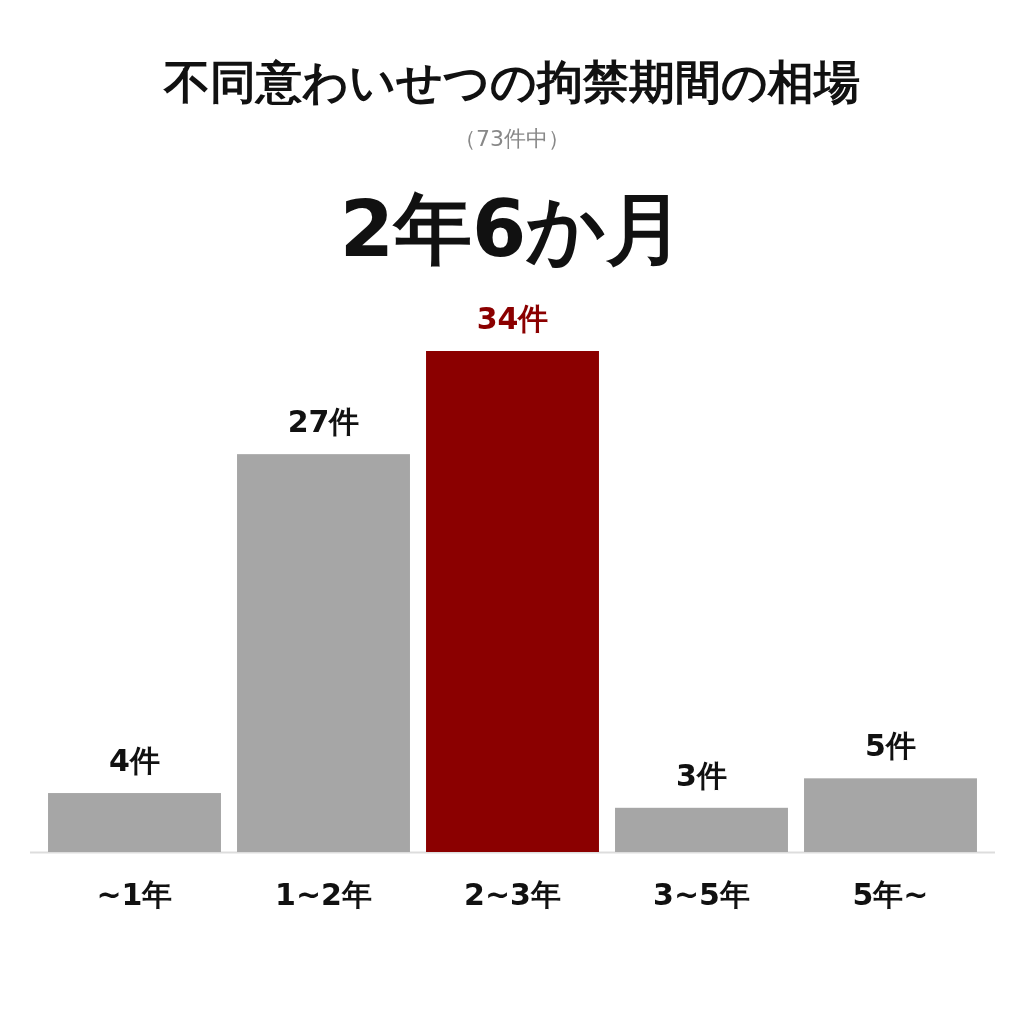 The width and height of the screenshot is (1024, 1024). I want to click on value-label: 4件, so click(134, 761).